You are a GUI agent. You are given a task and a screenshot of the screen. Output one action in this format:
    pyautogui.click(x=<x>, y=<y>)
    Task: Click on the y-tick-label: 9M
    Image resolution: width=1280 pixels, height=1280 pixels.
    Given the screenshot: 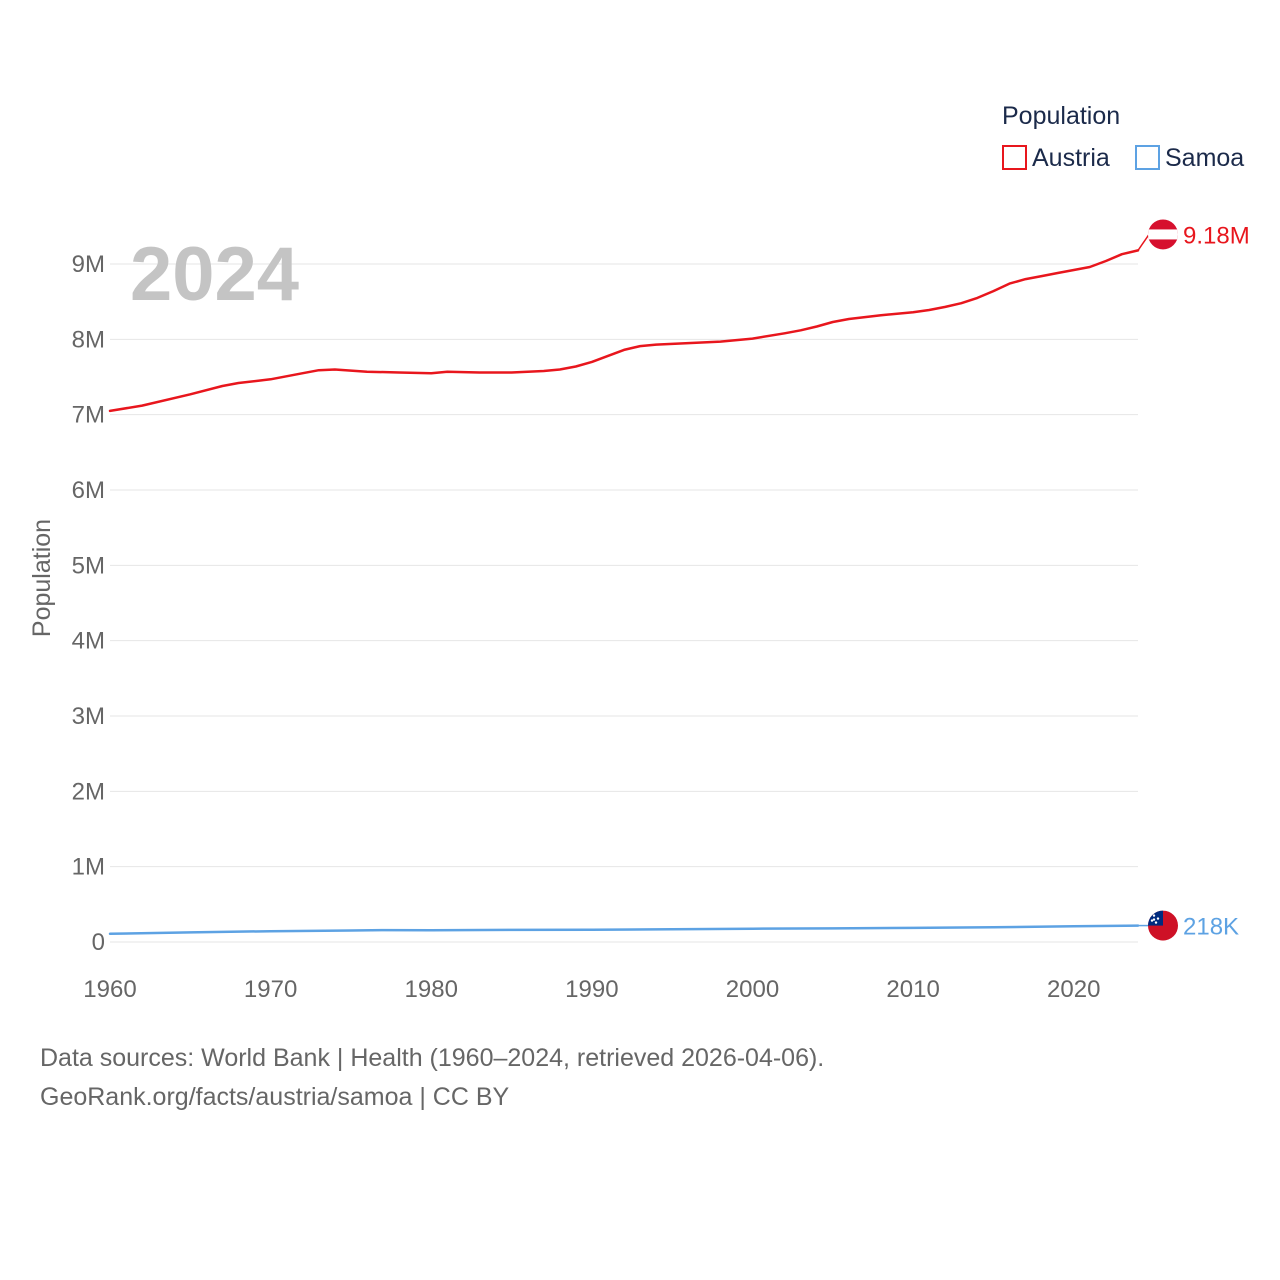 What is the action you would take?
    pyautogui.click(x=88, y=264)
    